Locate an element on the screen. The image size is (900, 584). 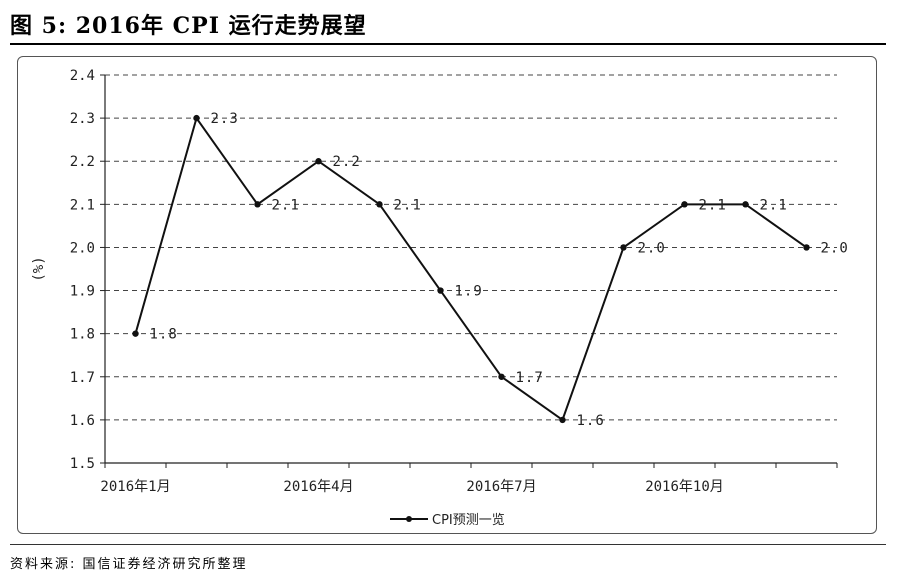
data-label: 1.9 is located at coordinates (469, 292).